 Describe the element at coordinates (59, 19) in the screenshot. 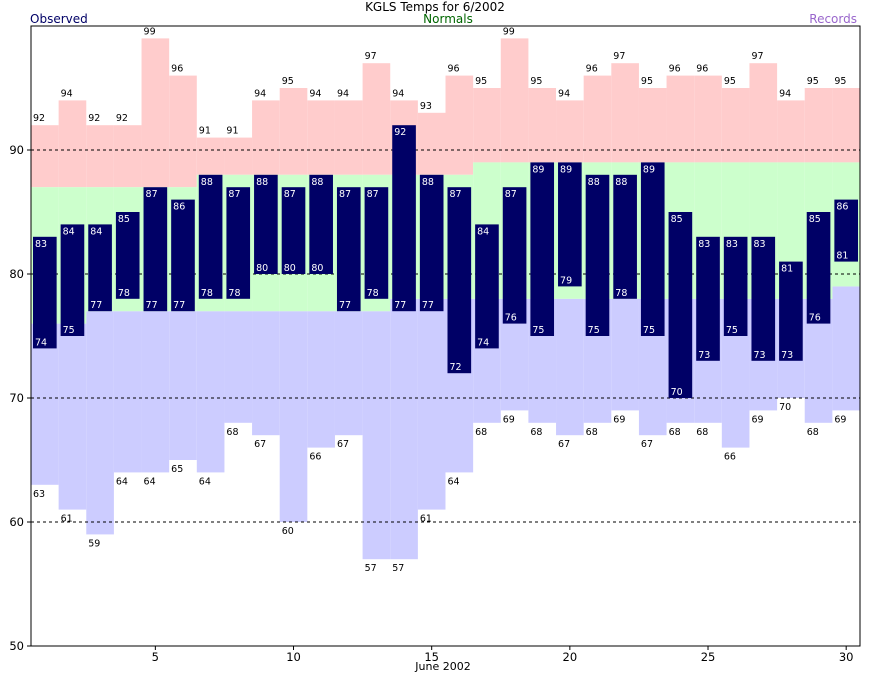

I see `legend-observed: Observed` at that location.